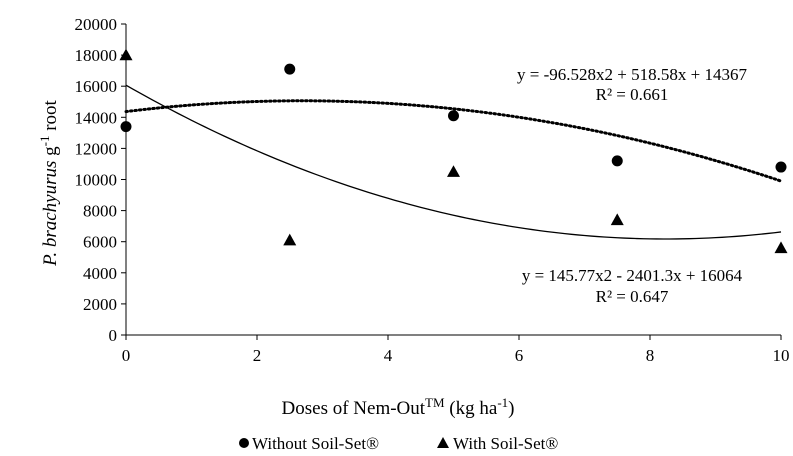 This screenshot has width=793, height=456. I want to click on y-tick-label: 4000, so click(100, 273).